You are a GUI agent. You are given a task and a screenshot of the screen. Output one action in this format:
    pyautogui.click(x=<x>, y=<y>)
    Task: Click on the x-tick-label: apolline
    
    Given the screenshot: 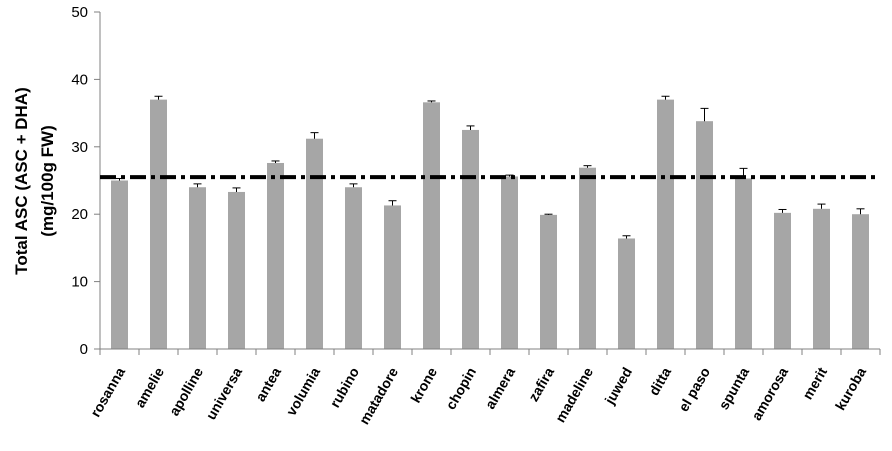 What is the action you would take?
    pyautogui.click(x=186, y=391)
    